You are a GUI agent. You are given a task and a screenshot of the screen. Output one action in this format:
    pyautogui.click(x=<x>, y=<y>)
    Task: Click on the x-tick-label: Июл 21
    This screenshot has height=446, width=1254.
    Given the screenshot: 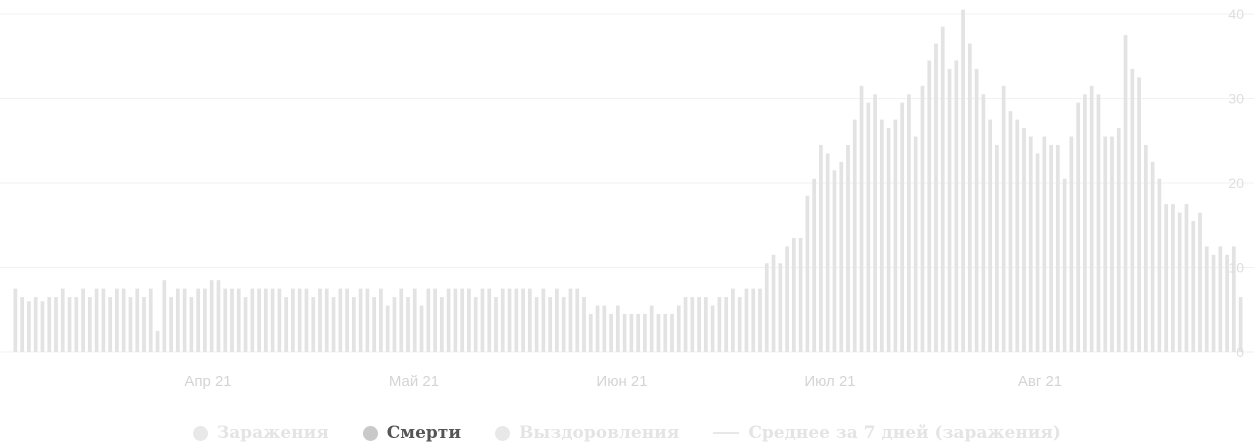 What is the action you would take?
    pyautogui.click(x=829, y=381)
    